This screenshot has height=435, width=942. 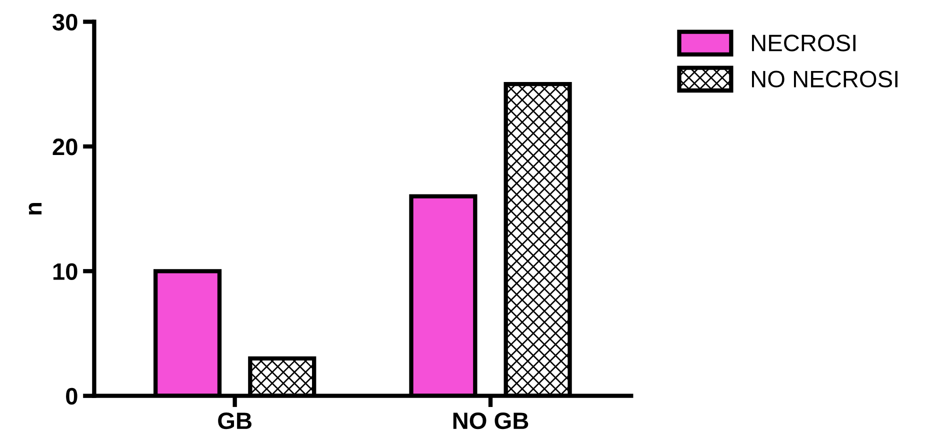 What do you see at coordinates (490, 421) in the screenshot?
I see `x-tick-label: NO GB` at bounding box center [490, 421].